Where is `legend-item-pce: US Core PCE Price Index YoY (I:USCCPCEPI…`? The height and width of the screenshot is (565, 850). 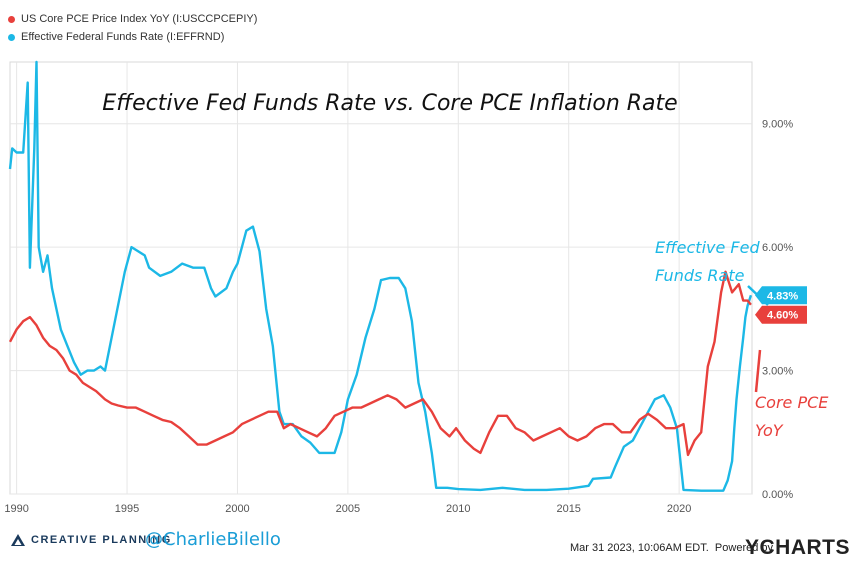
legend-item-pce: US Core PCE Price Index YoY (I:USCCPCEPI… is located at coordinates (132, 19).